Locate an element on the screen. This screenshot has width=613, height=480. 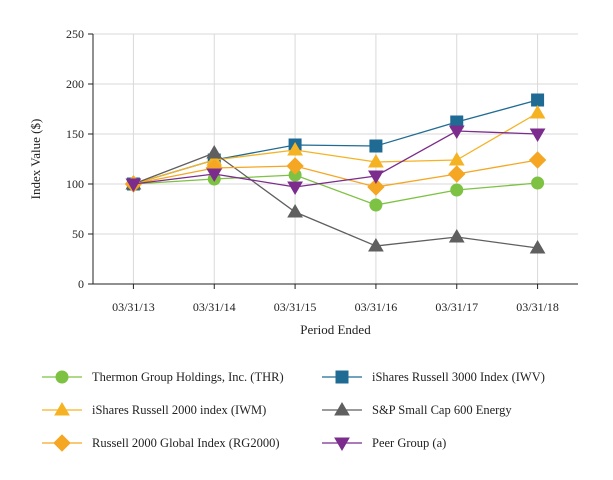
legend-item: iShares Russell 3000 Index (IWV) is located at coordinates (433, 377).